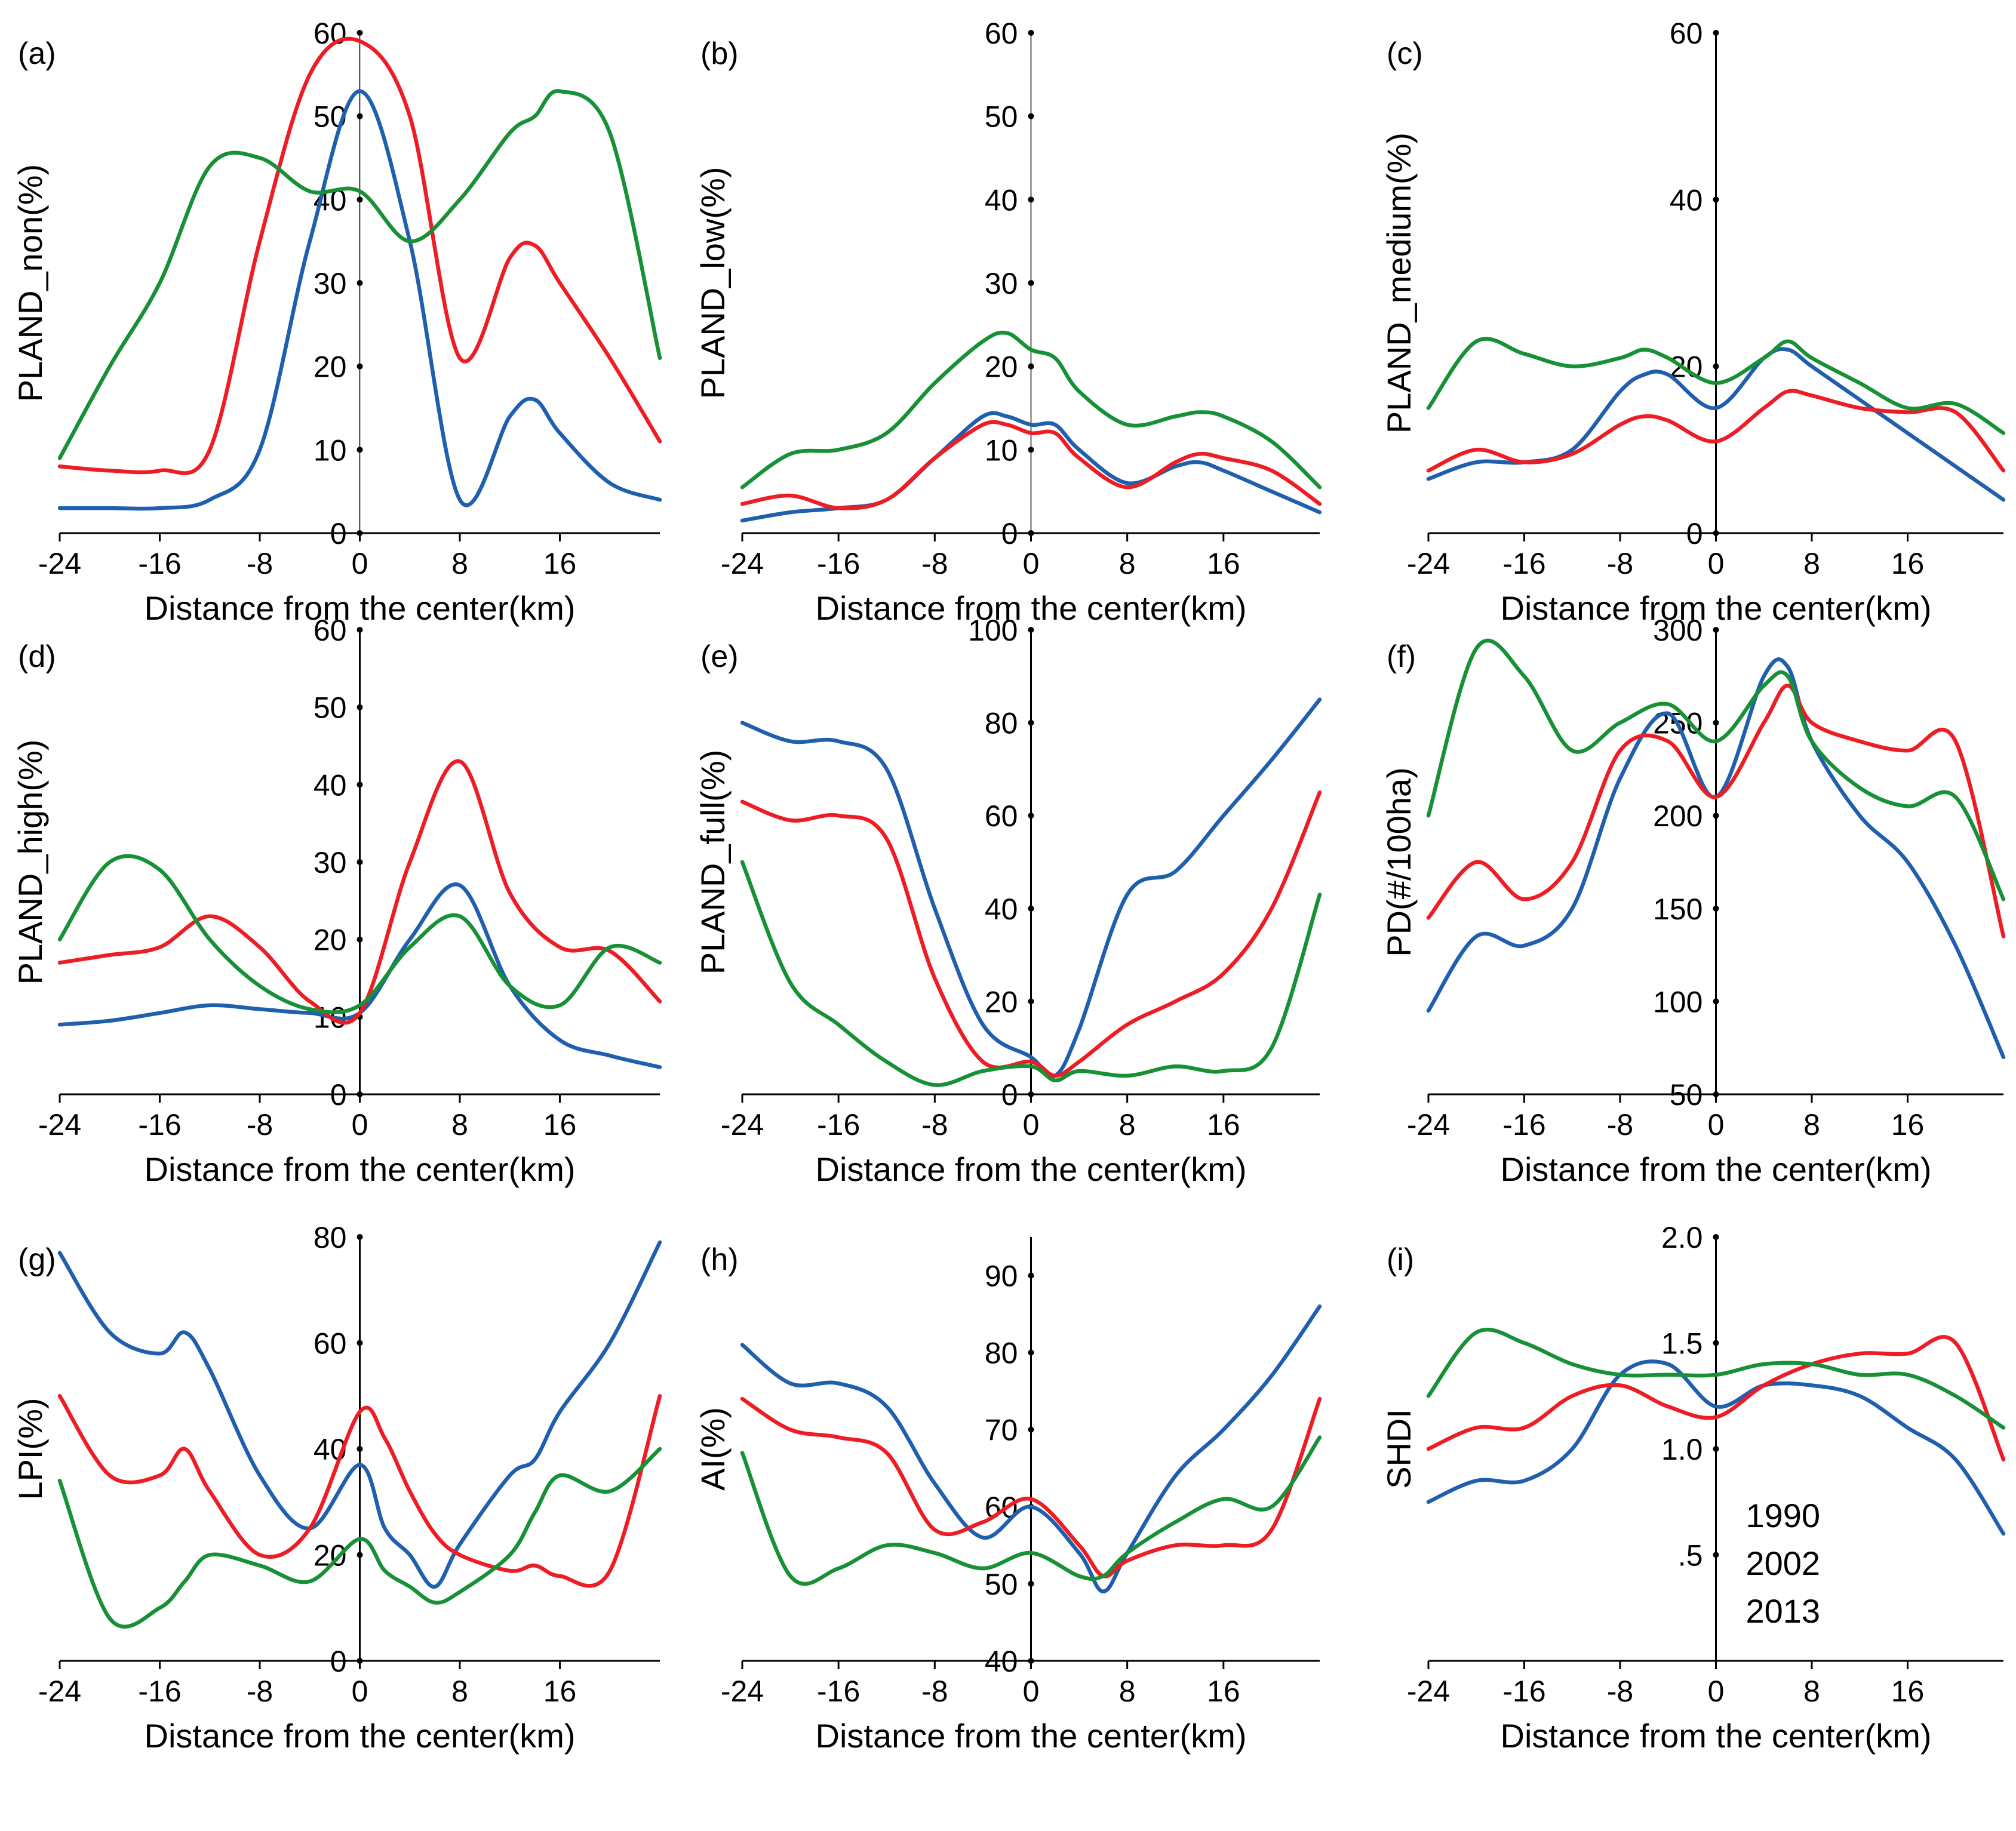  Describe the element at coordinates (330, 283) in the screenshot. I see `y-tick-label: 30` at that location.